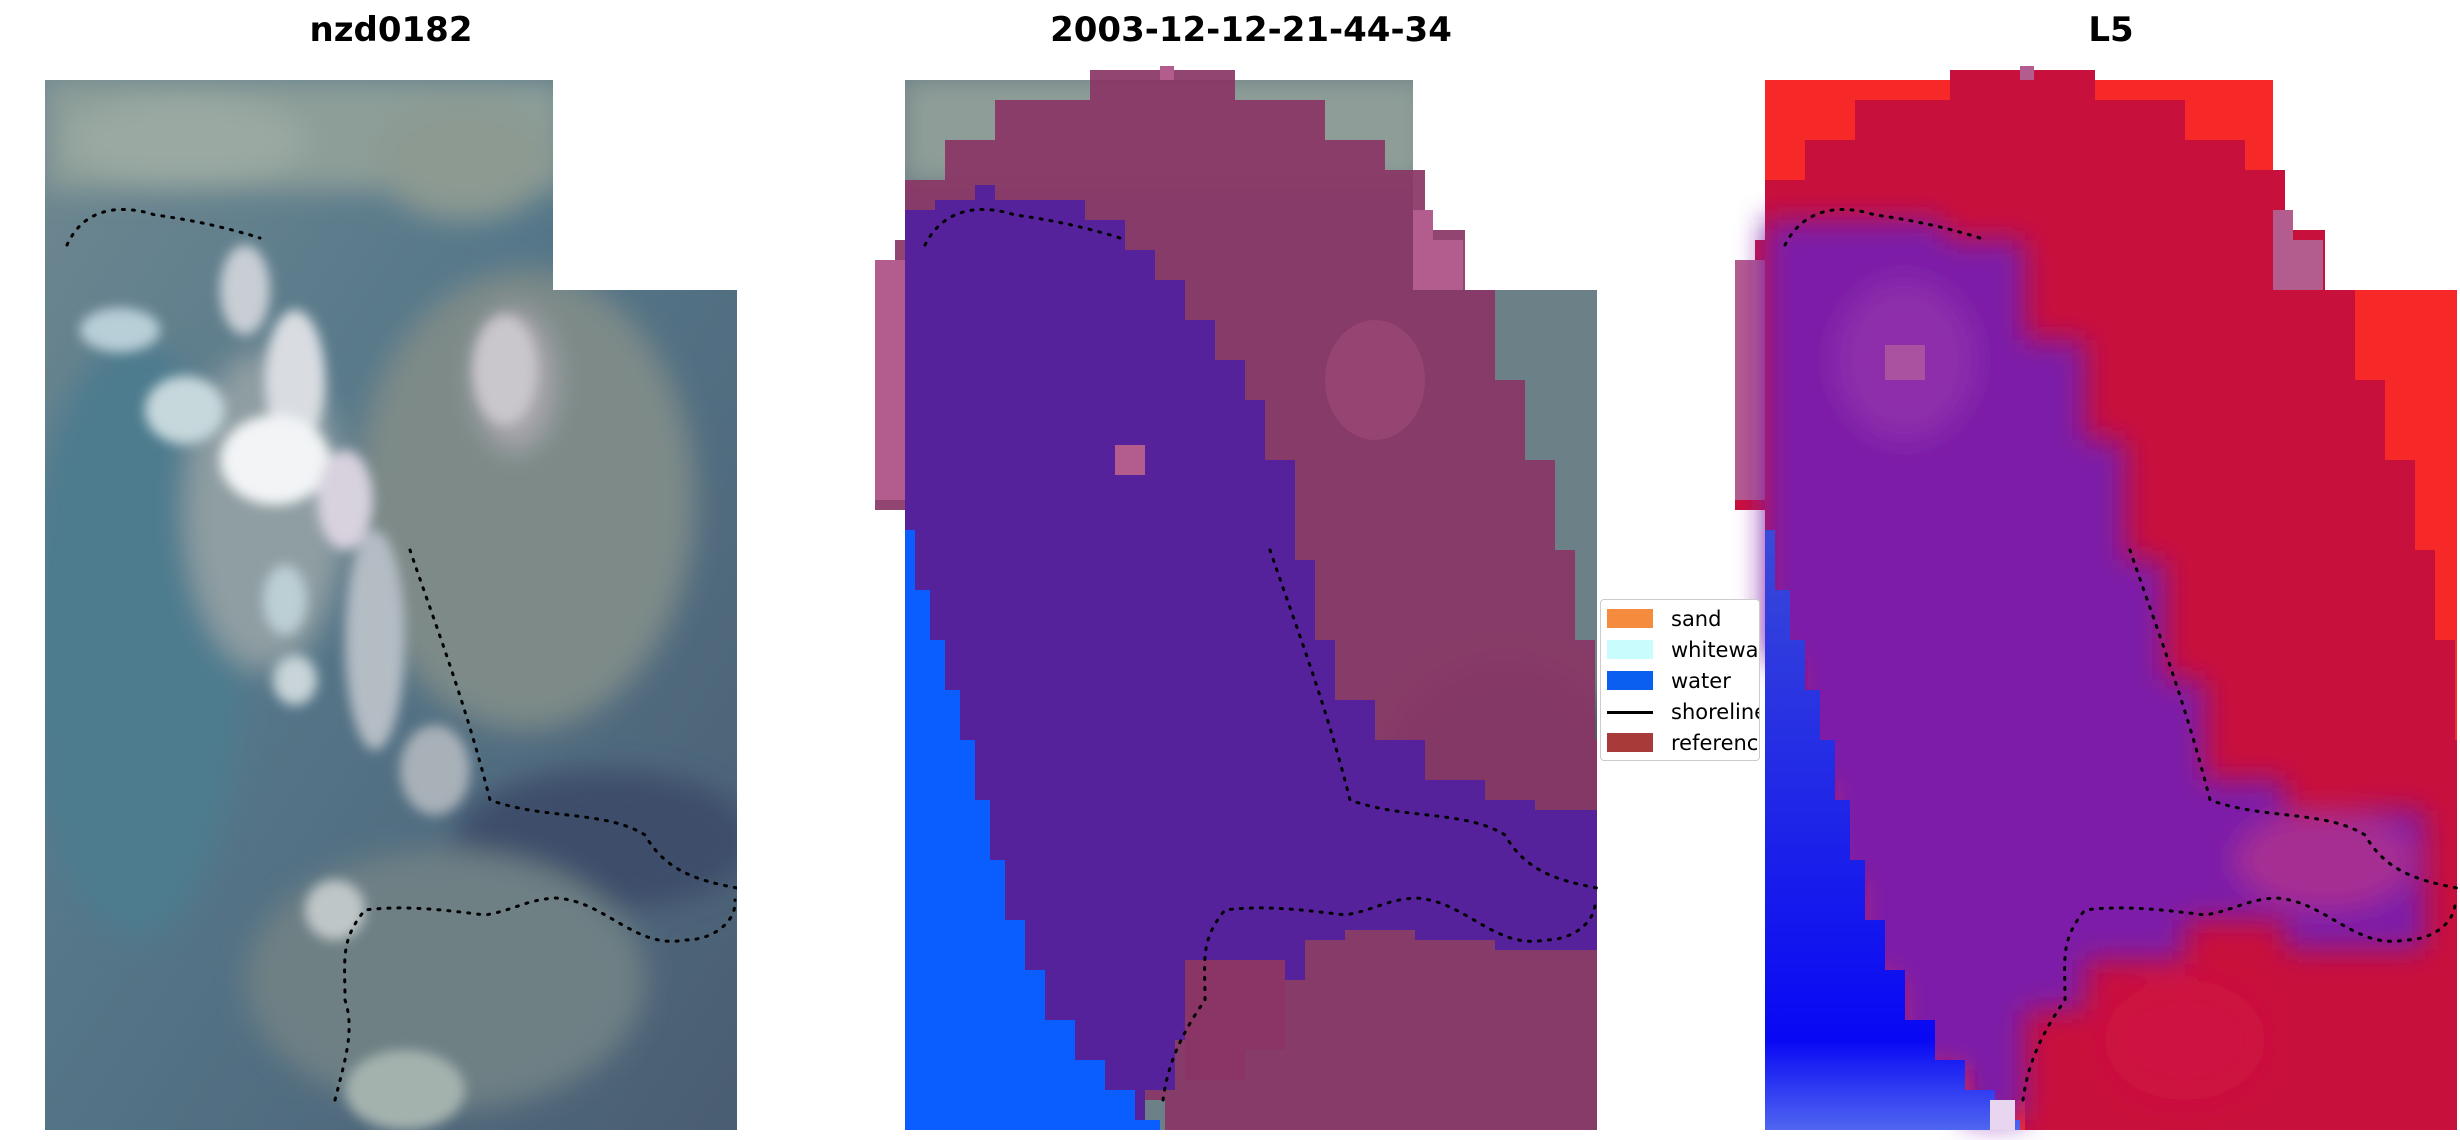 The width and height of the screenshot is (2460, 1140). What do you see at coordinates (1630, 742) in the screenshot?
I see `legend-swatch-reference` at bounding box center [1630, 742].